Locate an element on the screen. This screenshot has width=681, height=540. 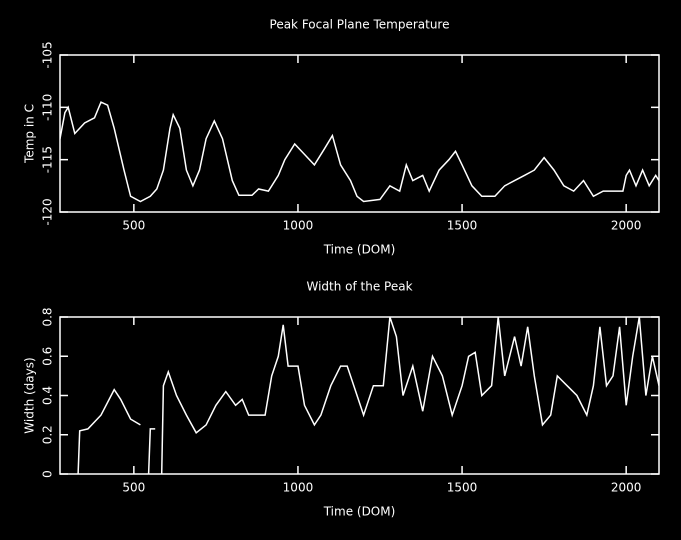
y-tick-label: -115 is located at coordinates (48, 159).